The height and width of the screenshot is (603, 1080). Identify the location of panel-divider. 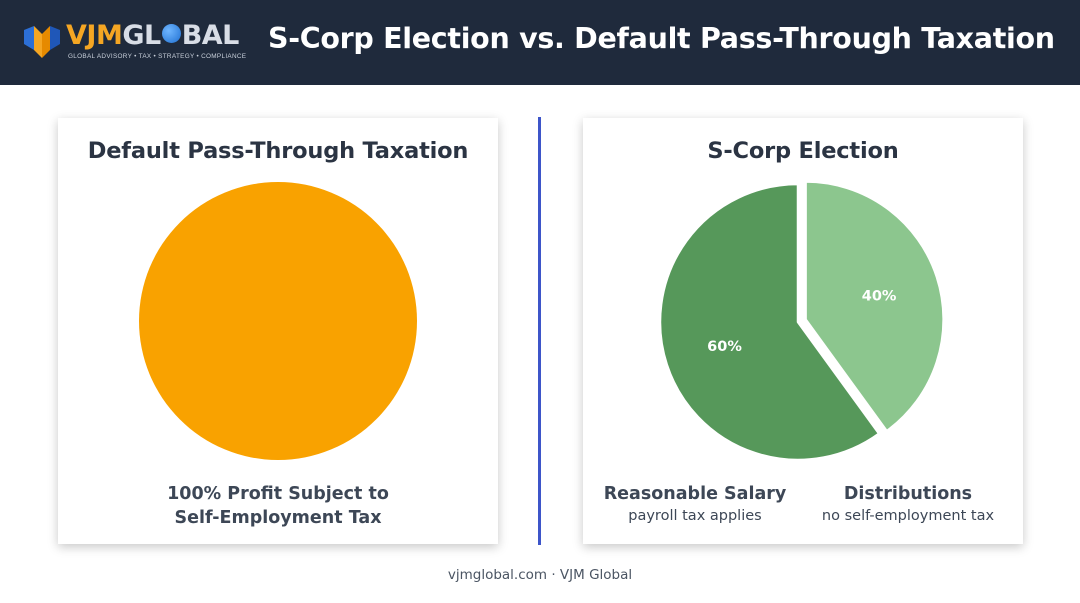
(539, 331).